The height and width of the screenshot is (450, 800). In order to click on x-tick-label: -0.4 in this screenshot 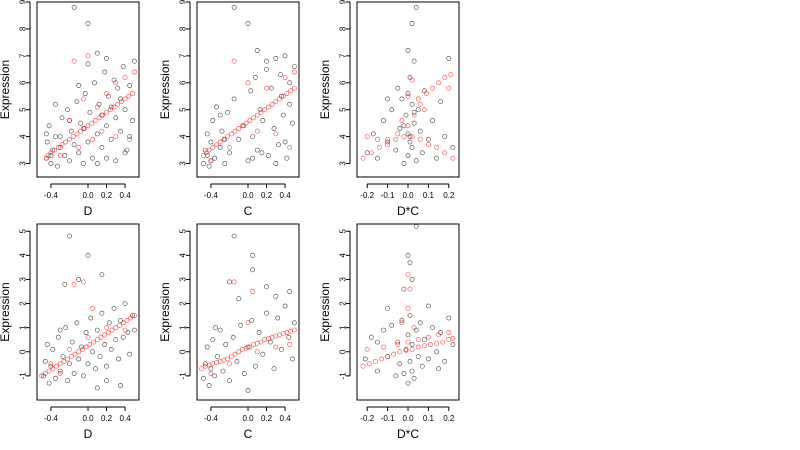, I will do `click(211, 418)`.